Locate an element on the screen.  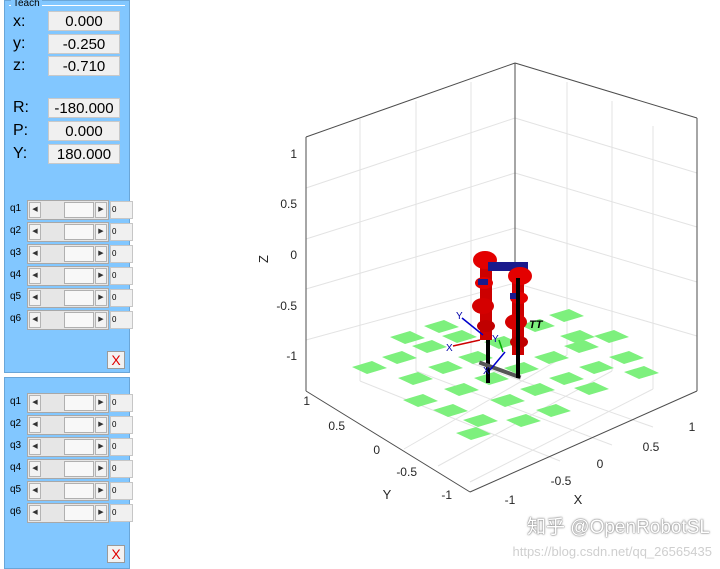
pose-x-value: 0.000 is located at coordinates (84, 21).